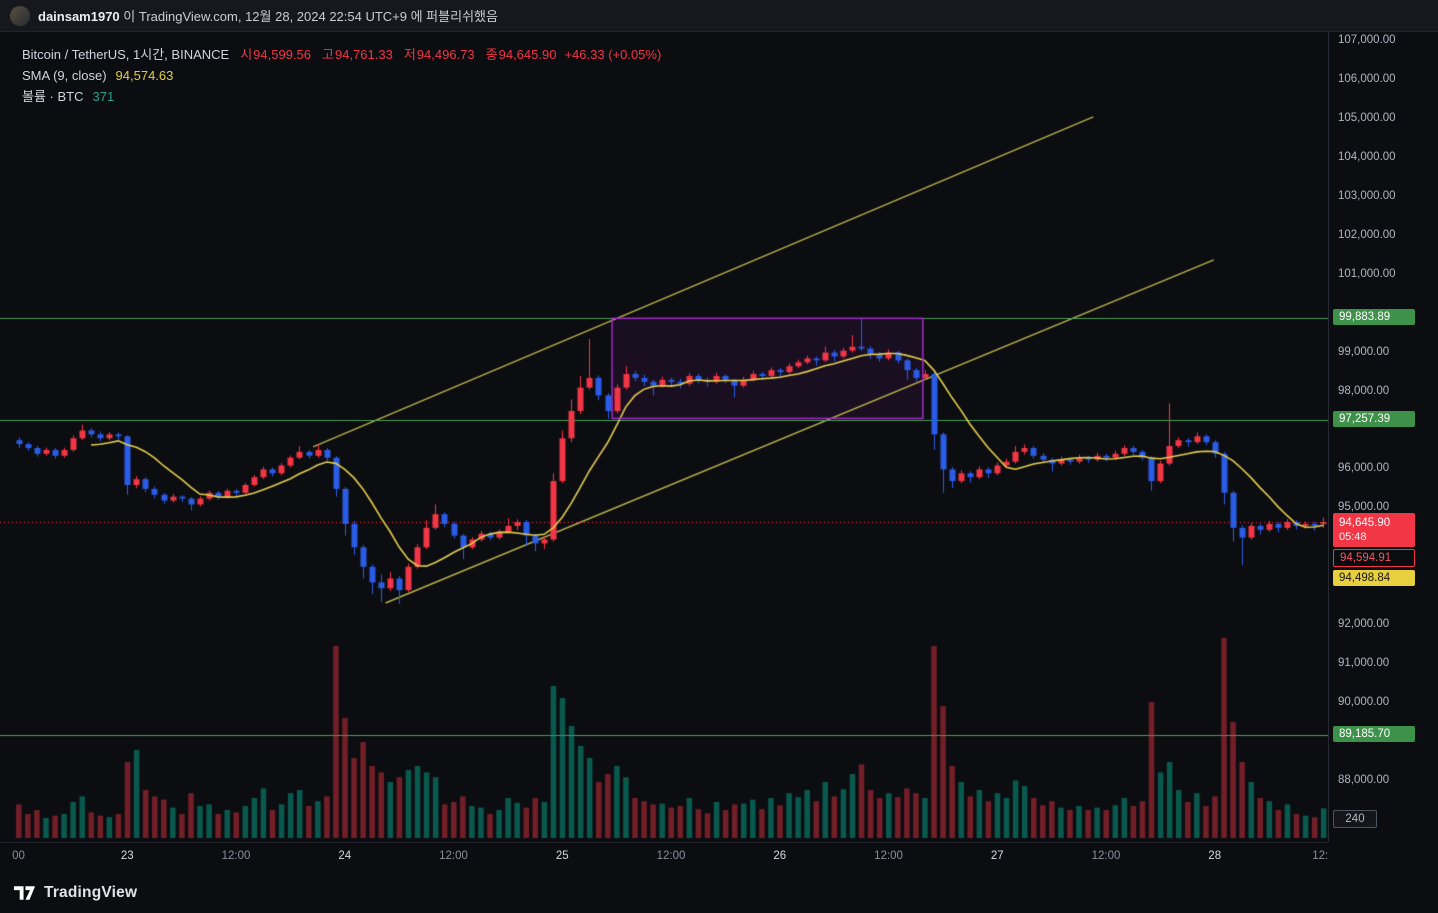  I want to click on tradingview-brand: TradingView, so click(91, 892).